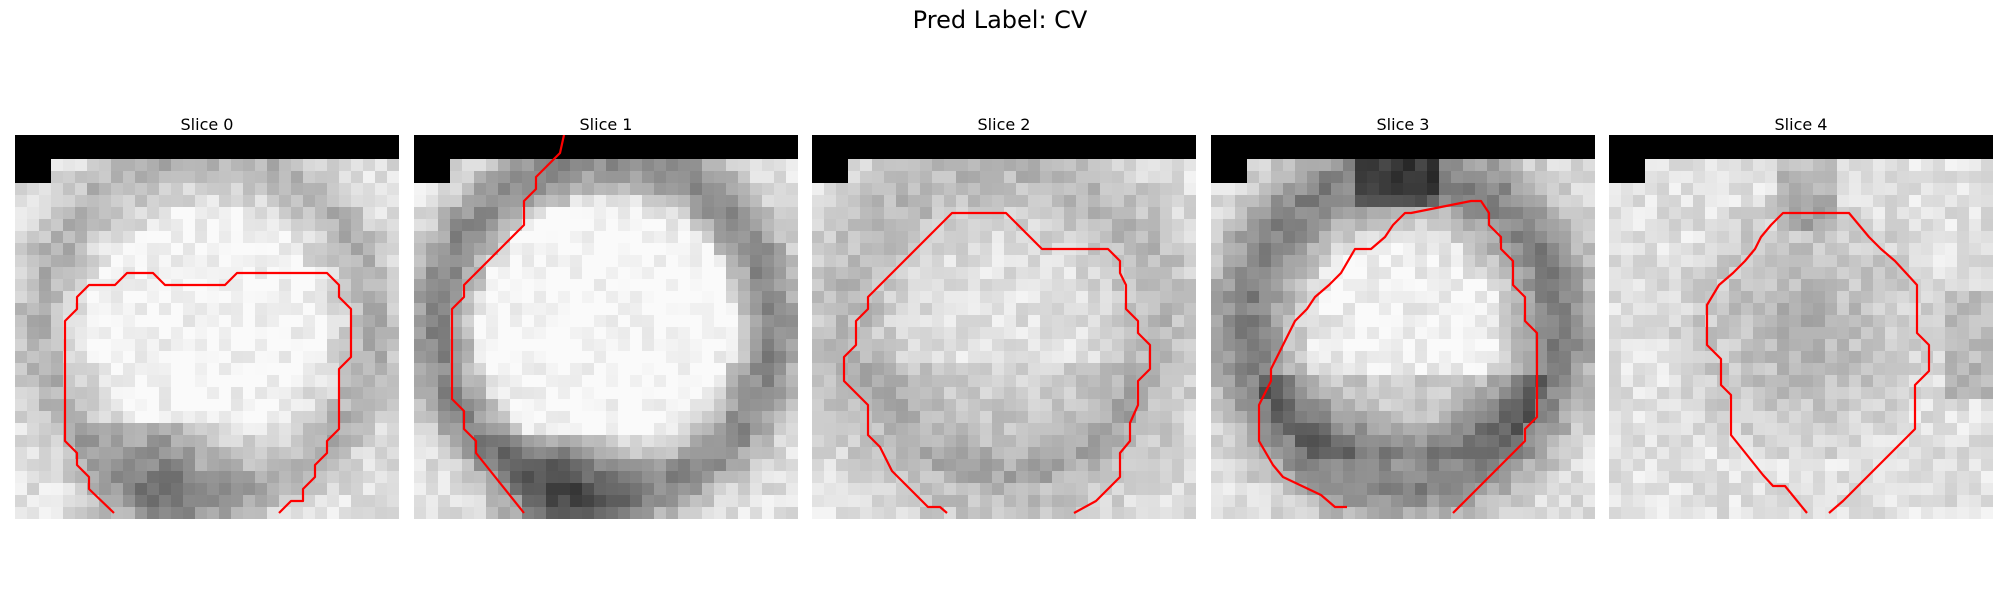  What do you see at coordinates (606, 124) in the screenshot?
I see `slice-title: Slice 1` at bounding box center [606, 124].